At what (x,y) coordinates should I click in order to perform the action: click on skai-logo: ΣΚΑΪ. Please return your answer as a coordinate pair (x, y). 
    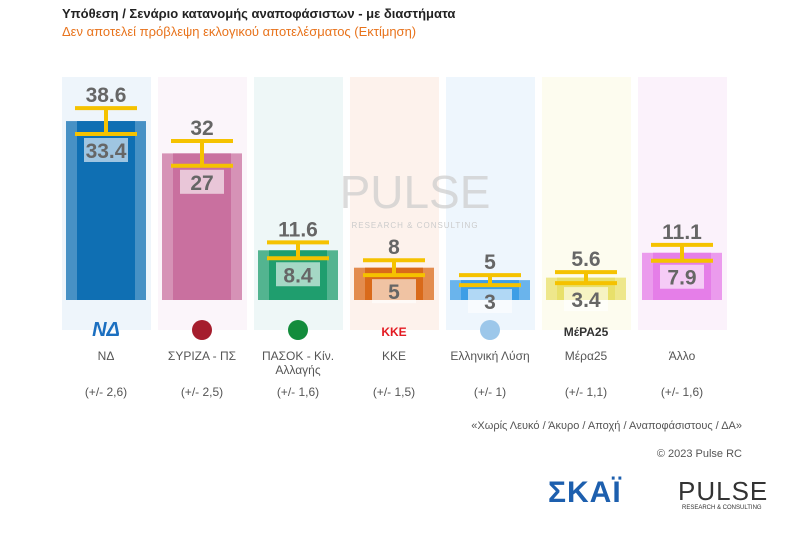
    Looking at the image, I should click on (585, 492).